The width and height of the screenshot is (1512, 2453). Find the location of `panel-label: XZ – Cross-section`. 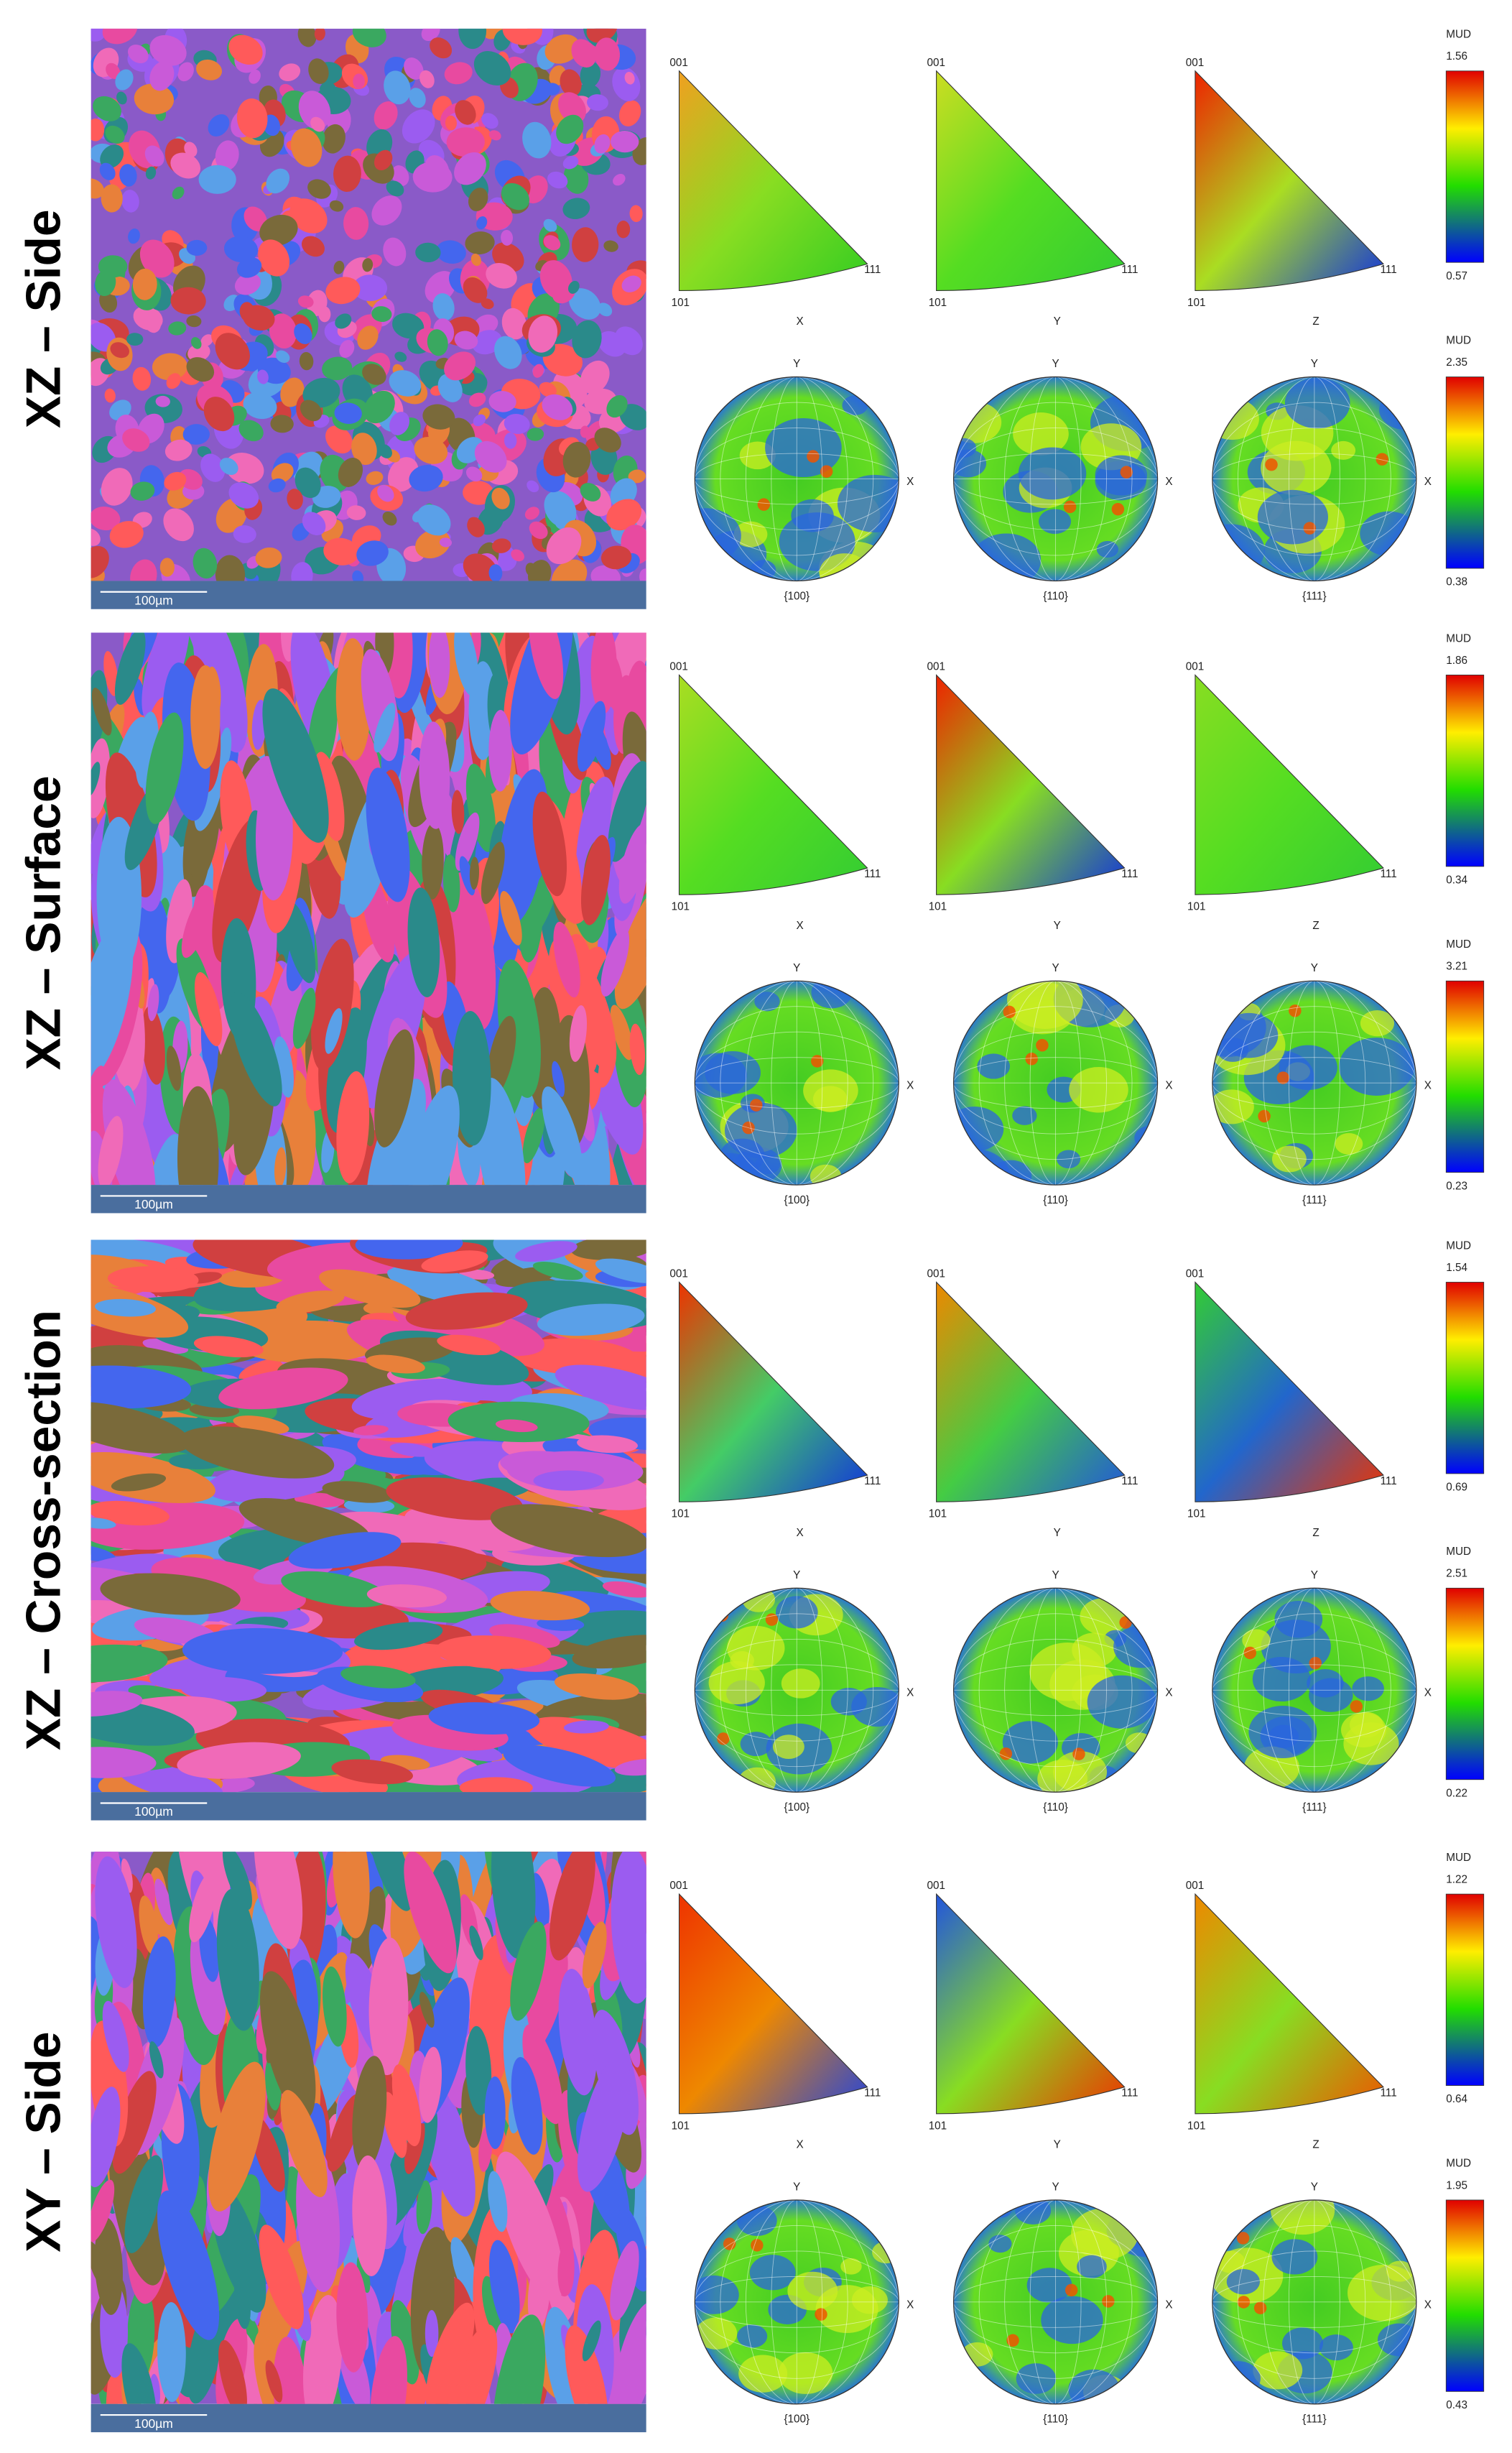

panel-label: XZ – Cross-section is located at coordinates (43, 1530).